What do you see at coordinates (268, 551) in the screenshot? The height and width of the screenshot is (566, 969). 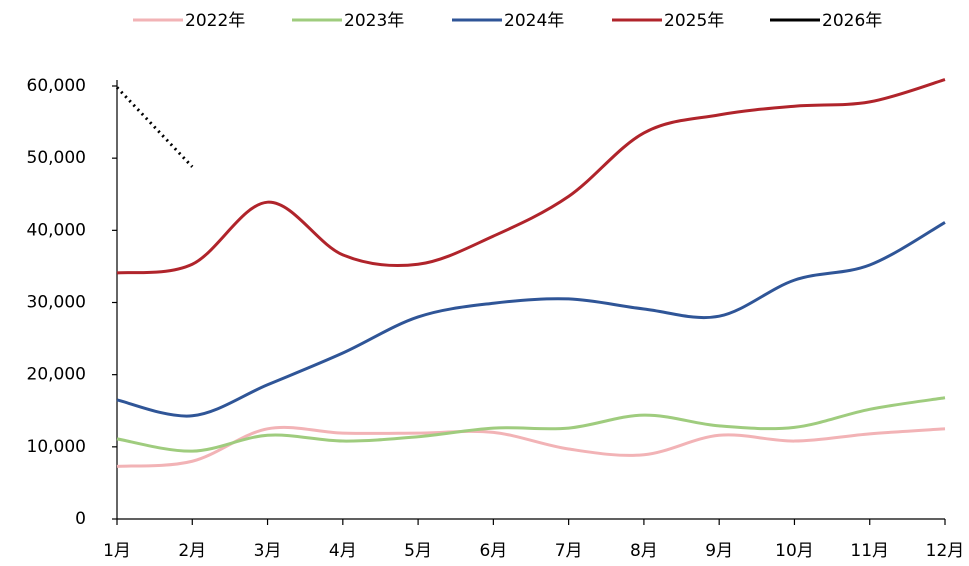 I see `x-tick-label: 3月` at bounding box center [268, 551].